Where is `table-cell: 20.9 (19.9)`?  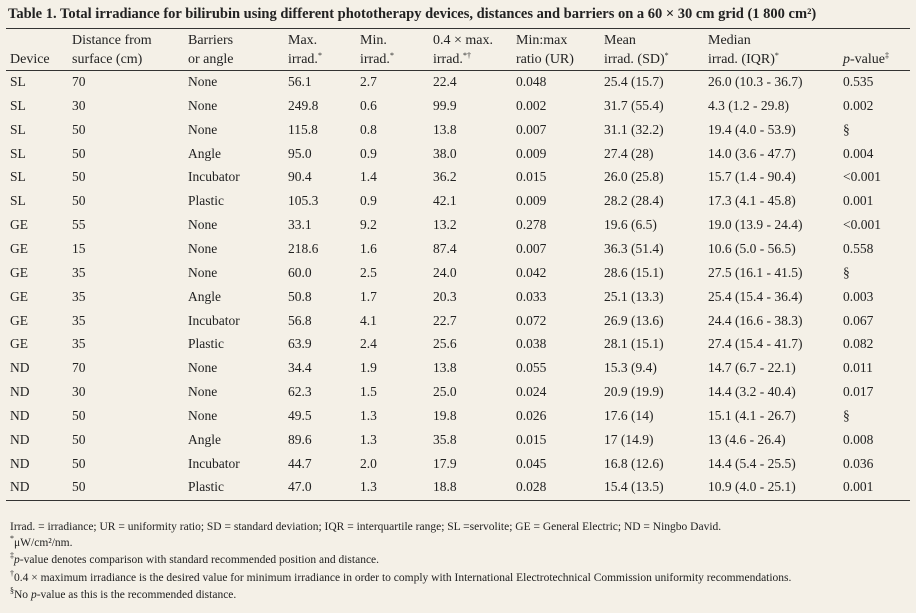 table-cell: 20.9 (19.9) is located at coordinates (634, 392).